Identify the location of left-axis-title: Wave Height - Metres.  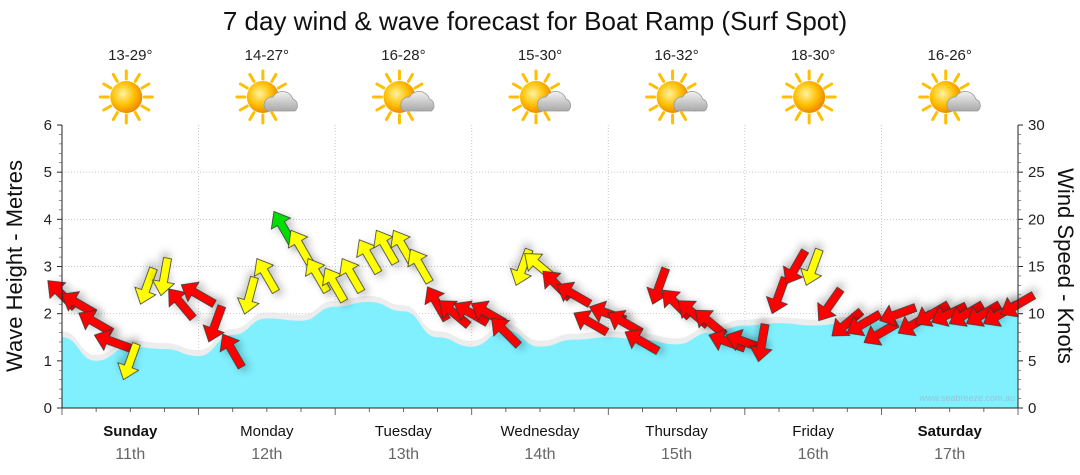
(14, 266).